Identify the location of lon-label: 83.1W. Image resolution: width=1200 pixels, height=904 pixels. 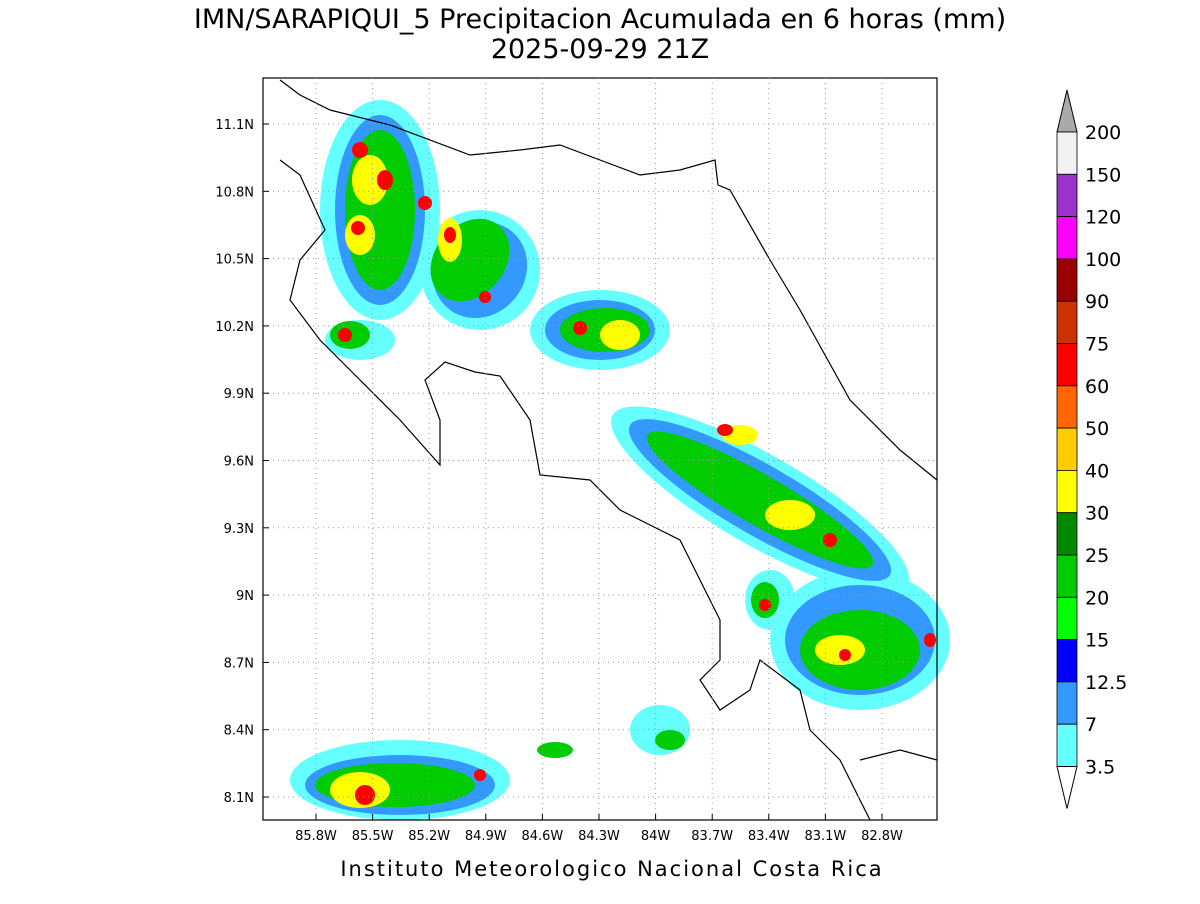
(825, 836).